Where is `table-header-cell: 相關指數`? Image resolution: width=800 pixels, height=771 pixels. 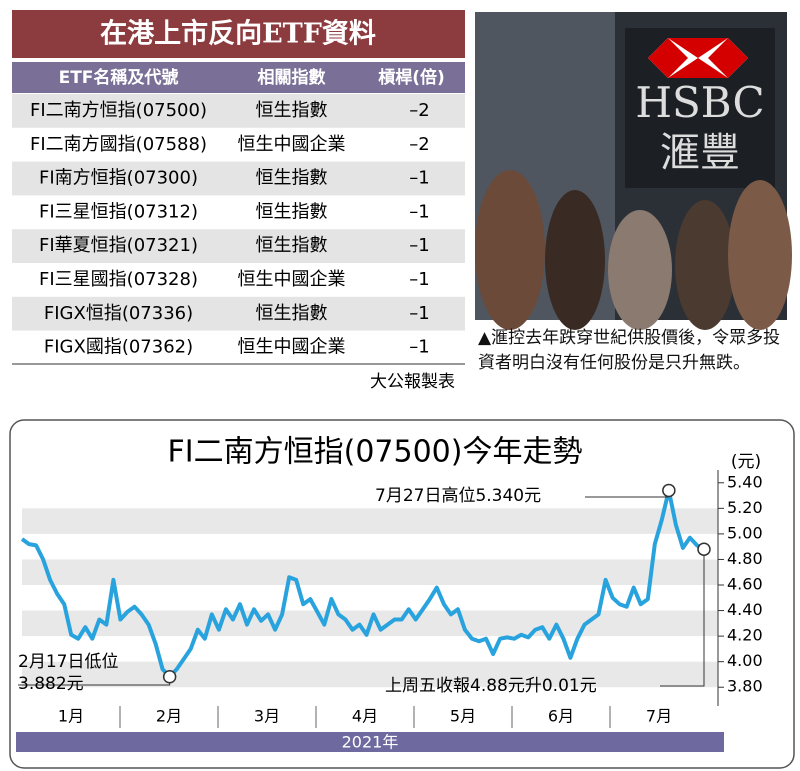
table-header-cell: 相關指數 is located at coordinates (292, 77).